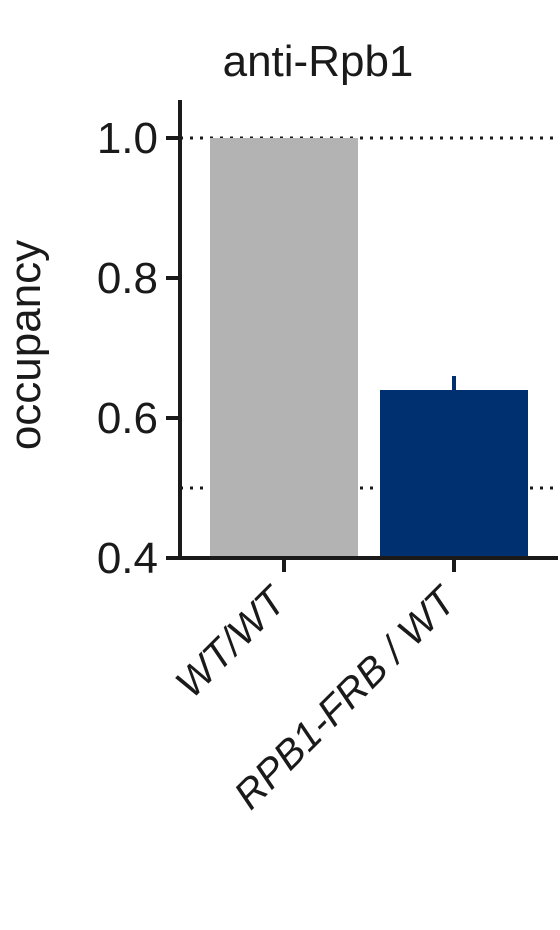 The height and width of the screenshot is (930, 560). What do you see at coordinates (127, 418) in the screenshot?
I see `y-tick-label-1: 0.6` at bounding box center [127, 418].